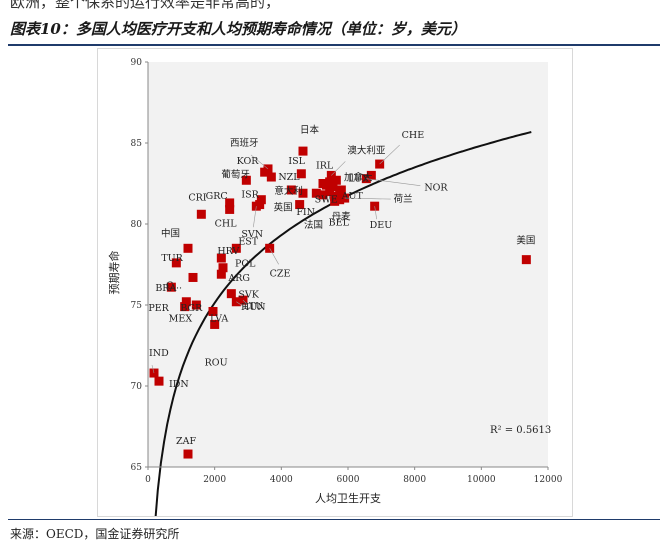 The width and height of the screenshot is (668, 542). Describe the element at coordinates (261, 200) in the screenshot. I see `point-ISR` at that location.